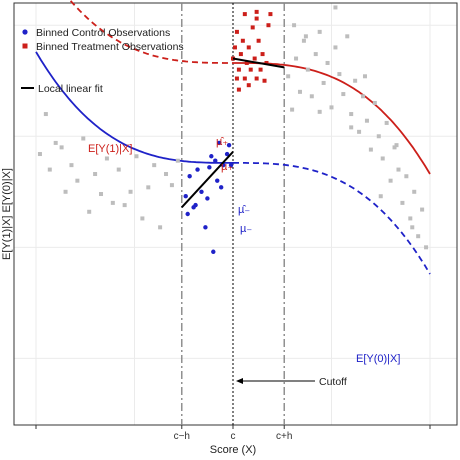 The height and width of the screenshot is (460, 460). I want to click on x-axis-ticks: c−h c c+h, so click(233, 433).